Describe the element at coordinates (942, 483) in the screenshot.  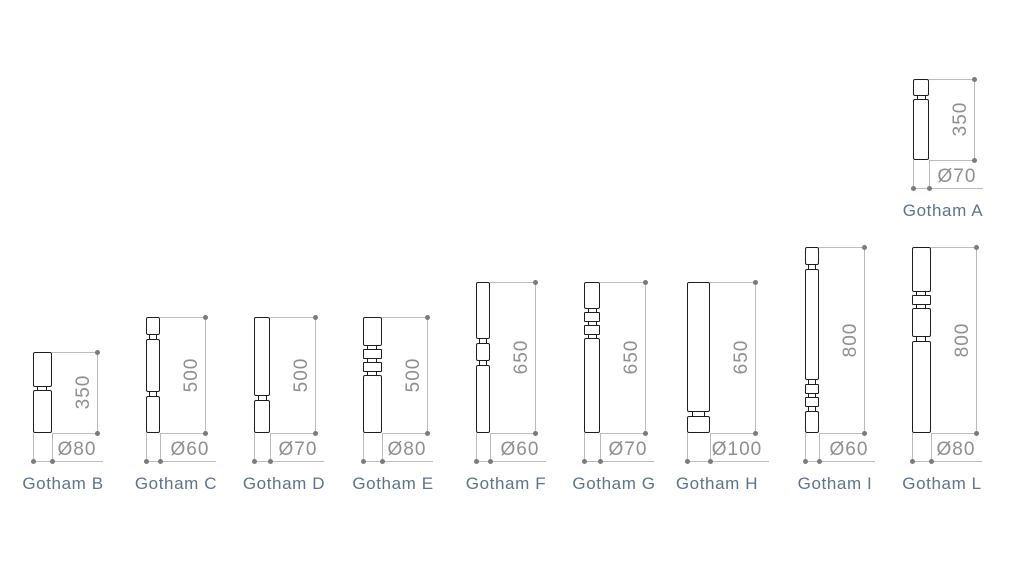
I see `figure-label: Gotham L` at that location.